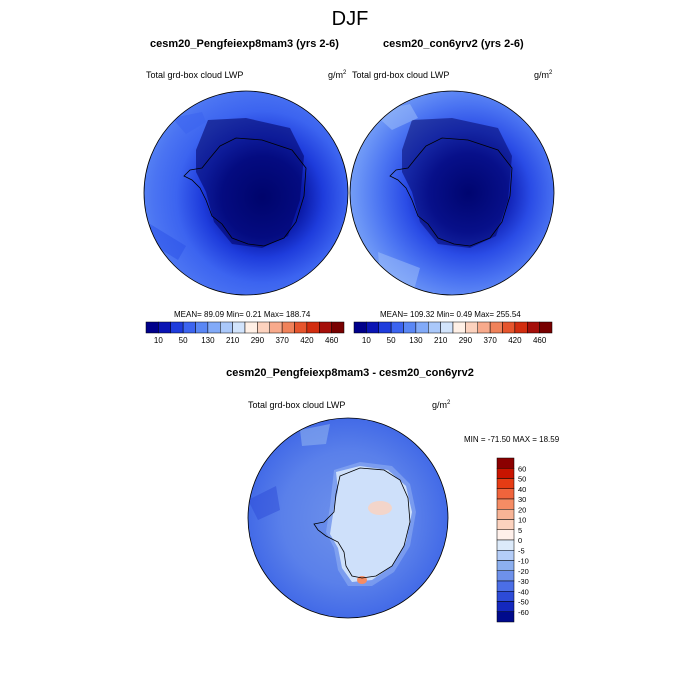 This screenshot has width=700, height=700. What do you see at coordinates (520, 540) in the screenshot?
I see `panel-3-colorbar-tick-label: 0` at bounding box center [520, 540].